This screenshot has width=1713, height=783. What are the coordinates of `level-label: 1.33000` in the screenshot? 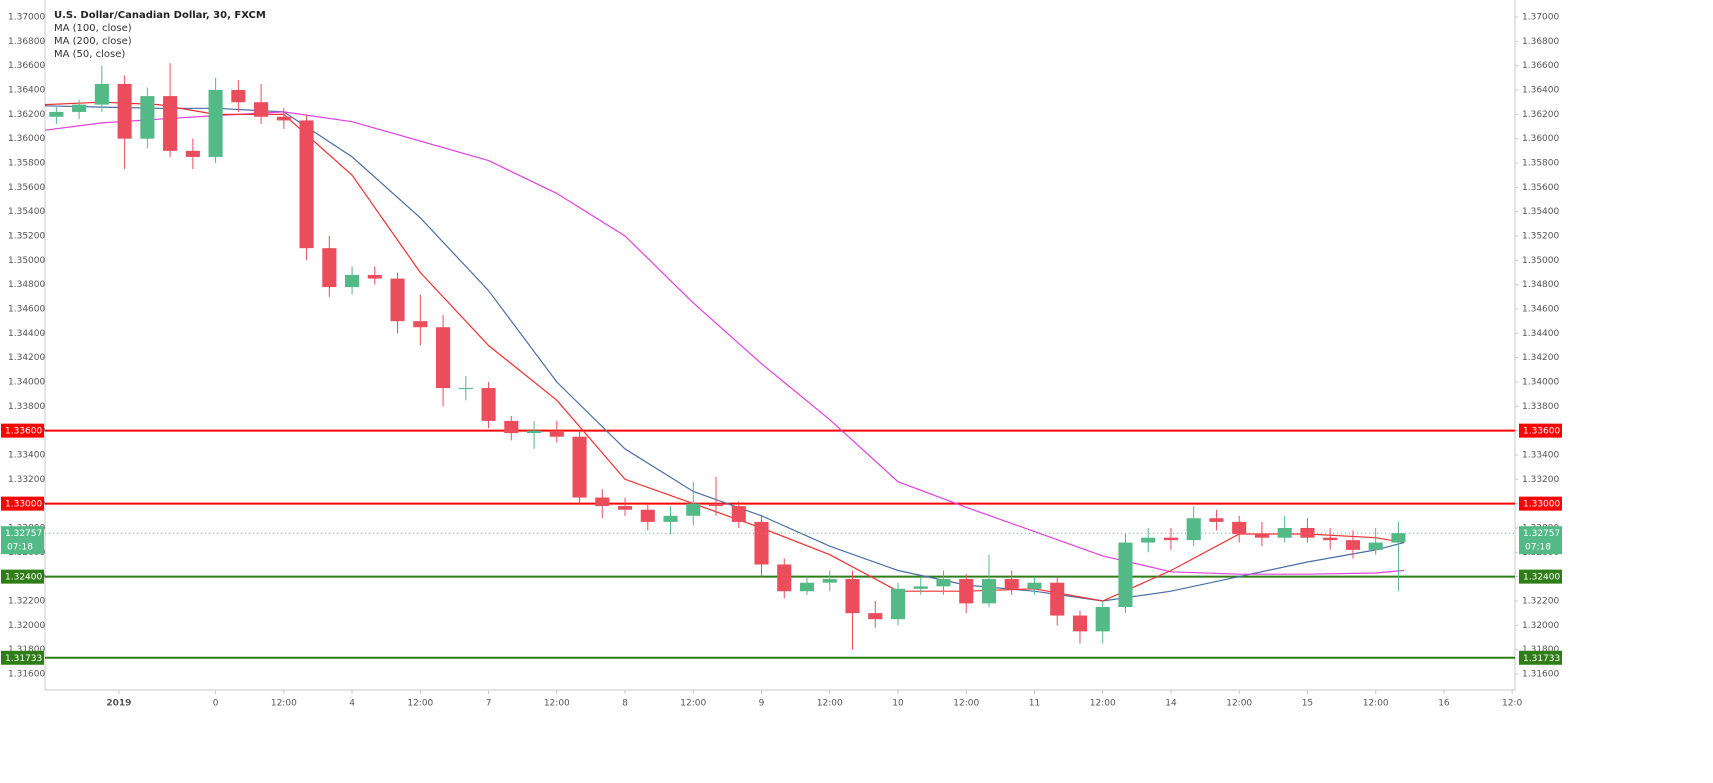 It's located at (23, 505).